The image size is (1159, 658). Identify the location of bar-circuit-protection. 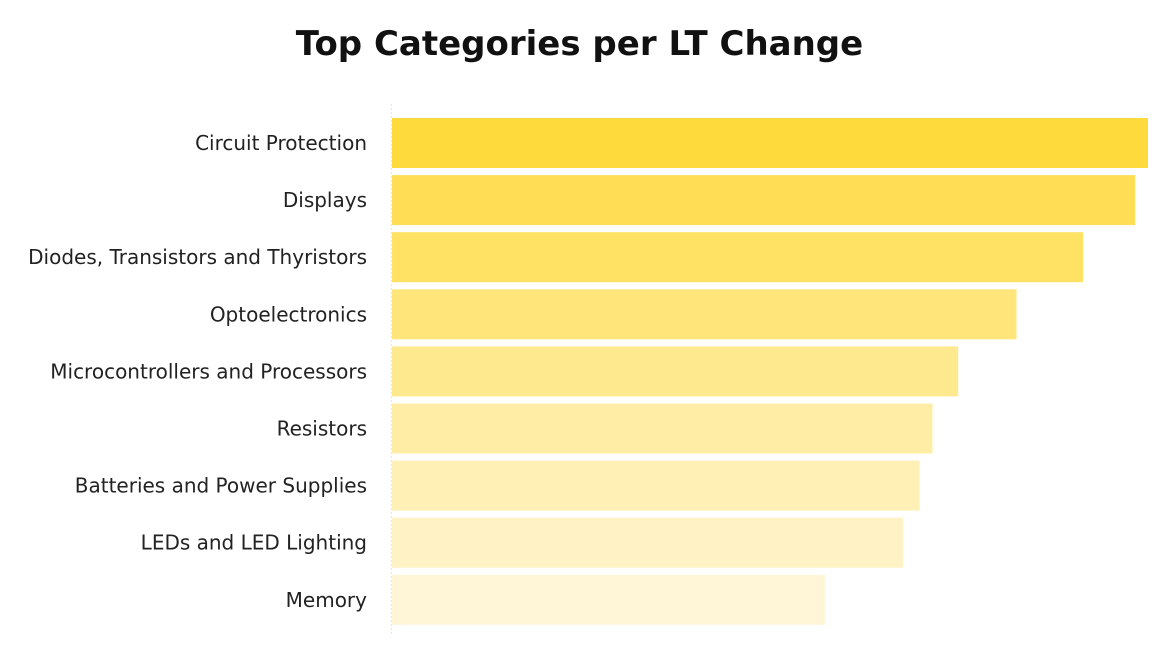
(770, 143).